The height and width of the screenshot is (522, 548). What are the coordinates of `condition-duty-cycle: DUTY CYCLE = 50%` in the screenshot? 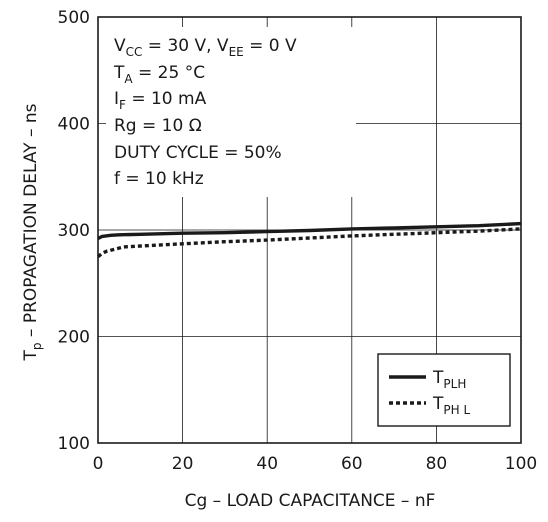 It's located at (198, 153).